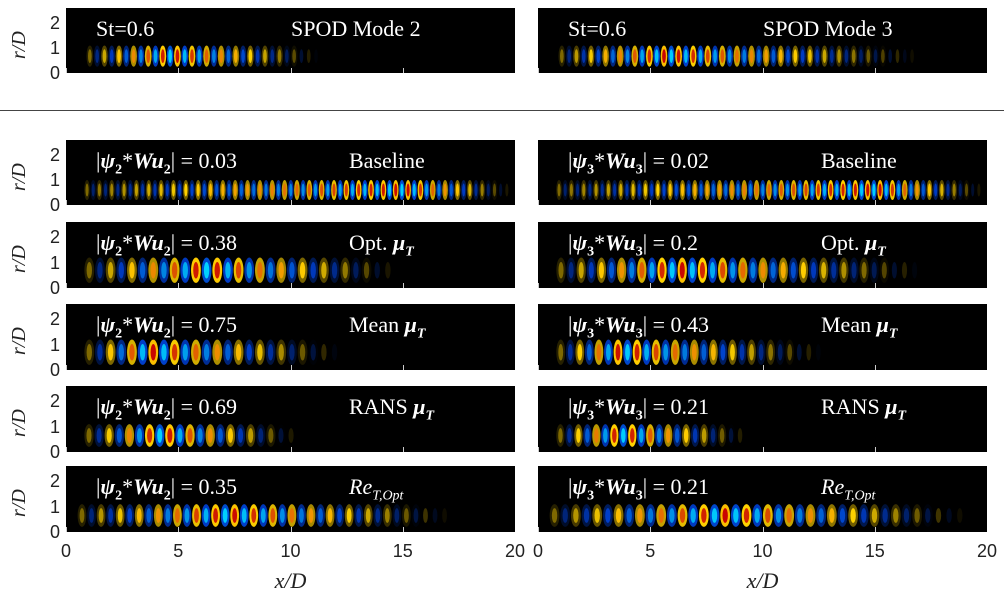 The height and width of the screenshot is (600, 1004). What do you see at coordinates (639, 327) in the screenshot?
I see `label-left-right-3: |ψ3*Wu3| = 0.43` at bounding box center [639, 327].